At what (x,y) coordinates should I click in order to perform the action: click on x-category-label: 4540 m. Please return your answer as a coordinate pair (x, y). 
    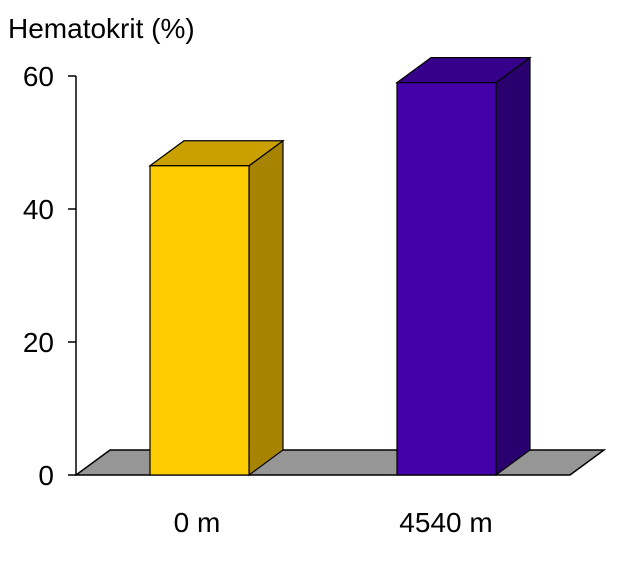
    Looking at the image, I should click on (445, 522).